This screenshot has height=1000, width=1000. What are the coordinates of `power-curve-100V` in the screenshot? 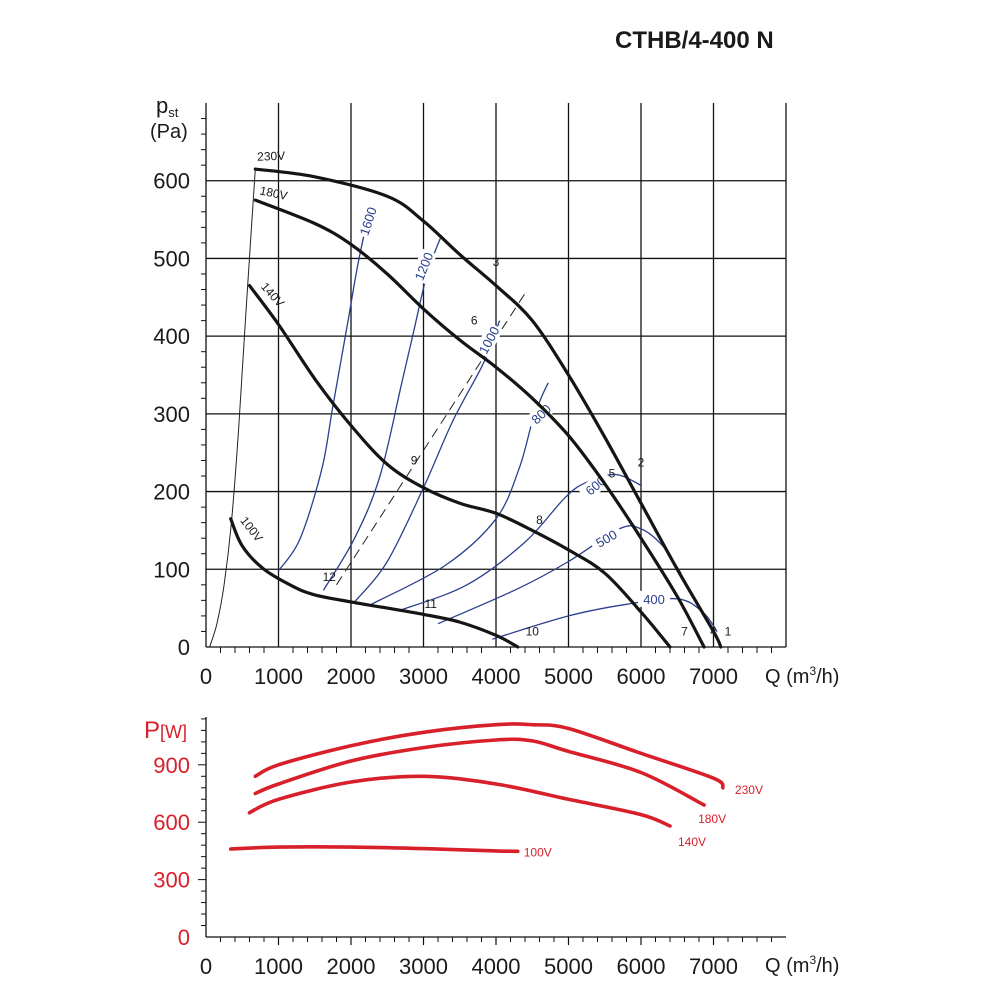 It's located at (374, 849).